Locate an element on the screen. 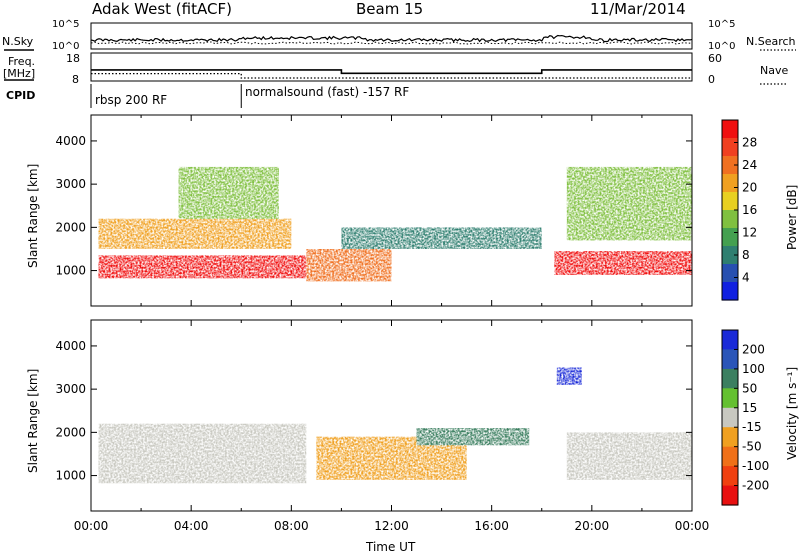 This screenshot has width=800, height=554. power-colorbar-label-1: 8 is located at coordinates (746, 255).